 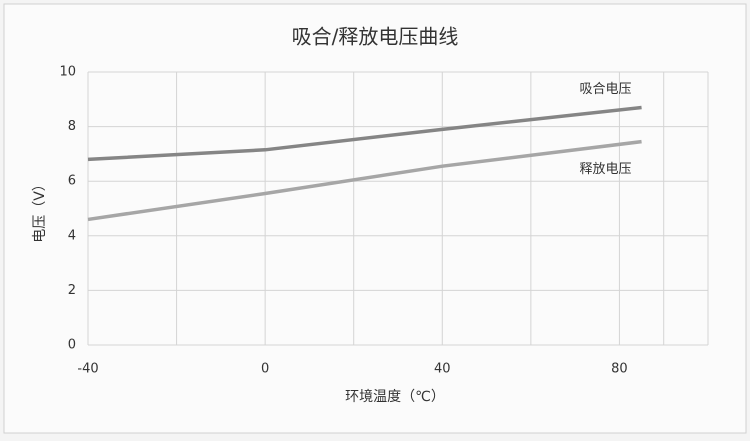 I want to click on x-axis-label: 环境温度（℃）, so click(x=395, y=397).